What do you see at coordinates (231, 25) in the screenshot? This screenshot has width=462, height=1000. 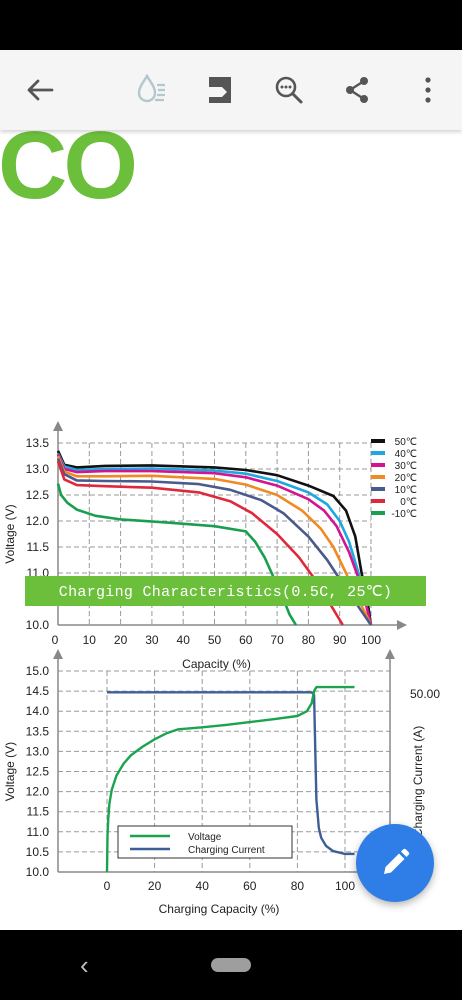 I see `status-bar` at bounding box center [231, 25].